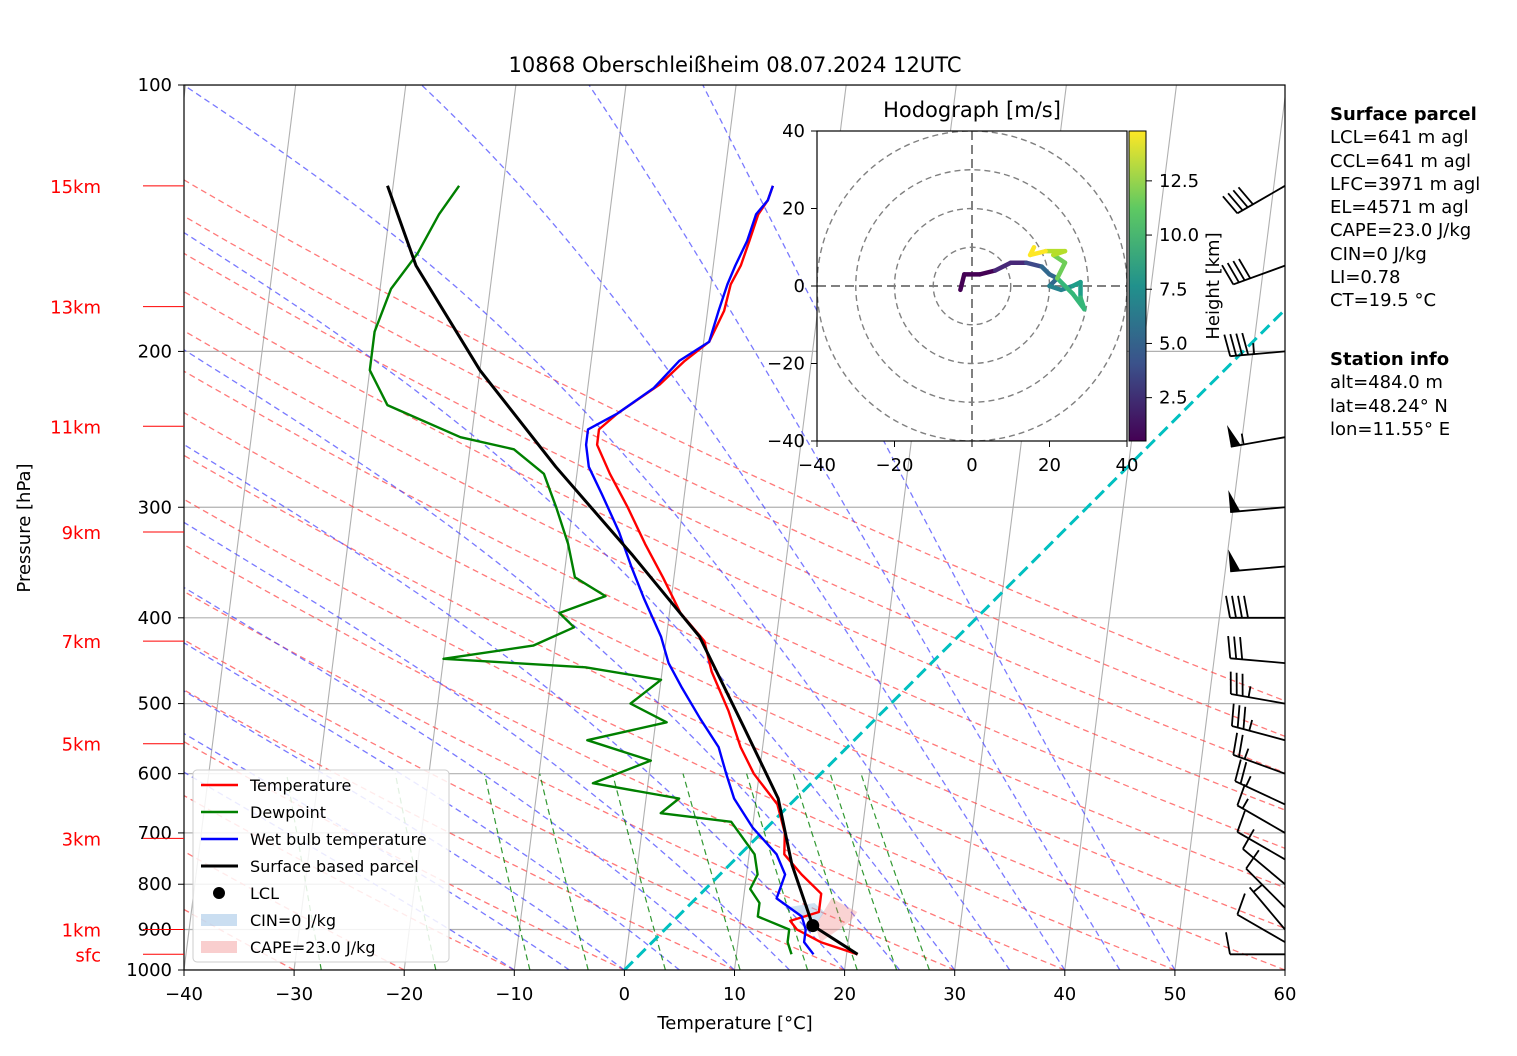 Image resolution: width=1517 pixels, height=1056 pixels. I want to click on hodograph-x-tick-label: −40, so click(817, 465).